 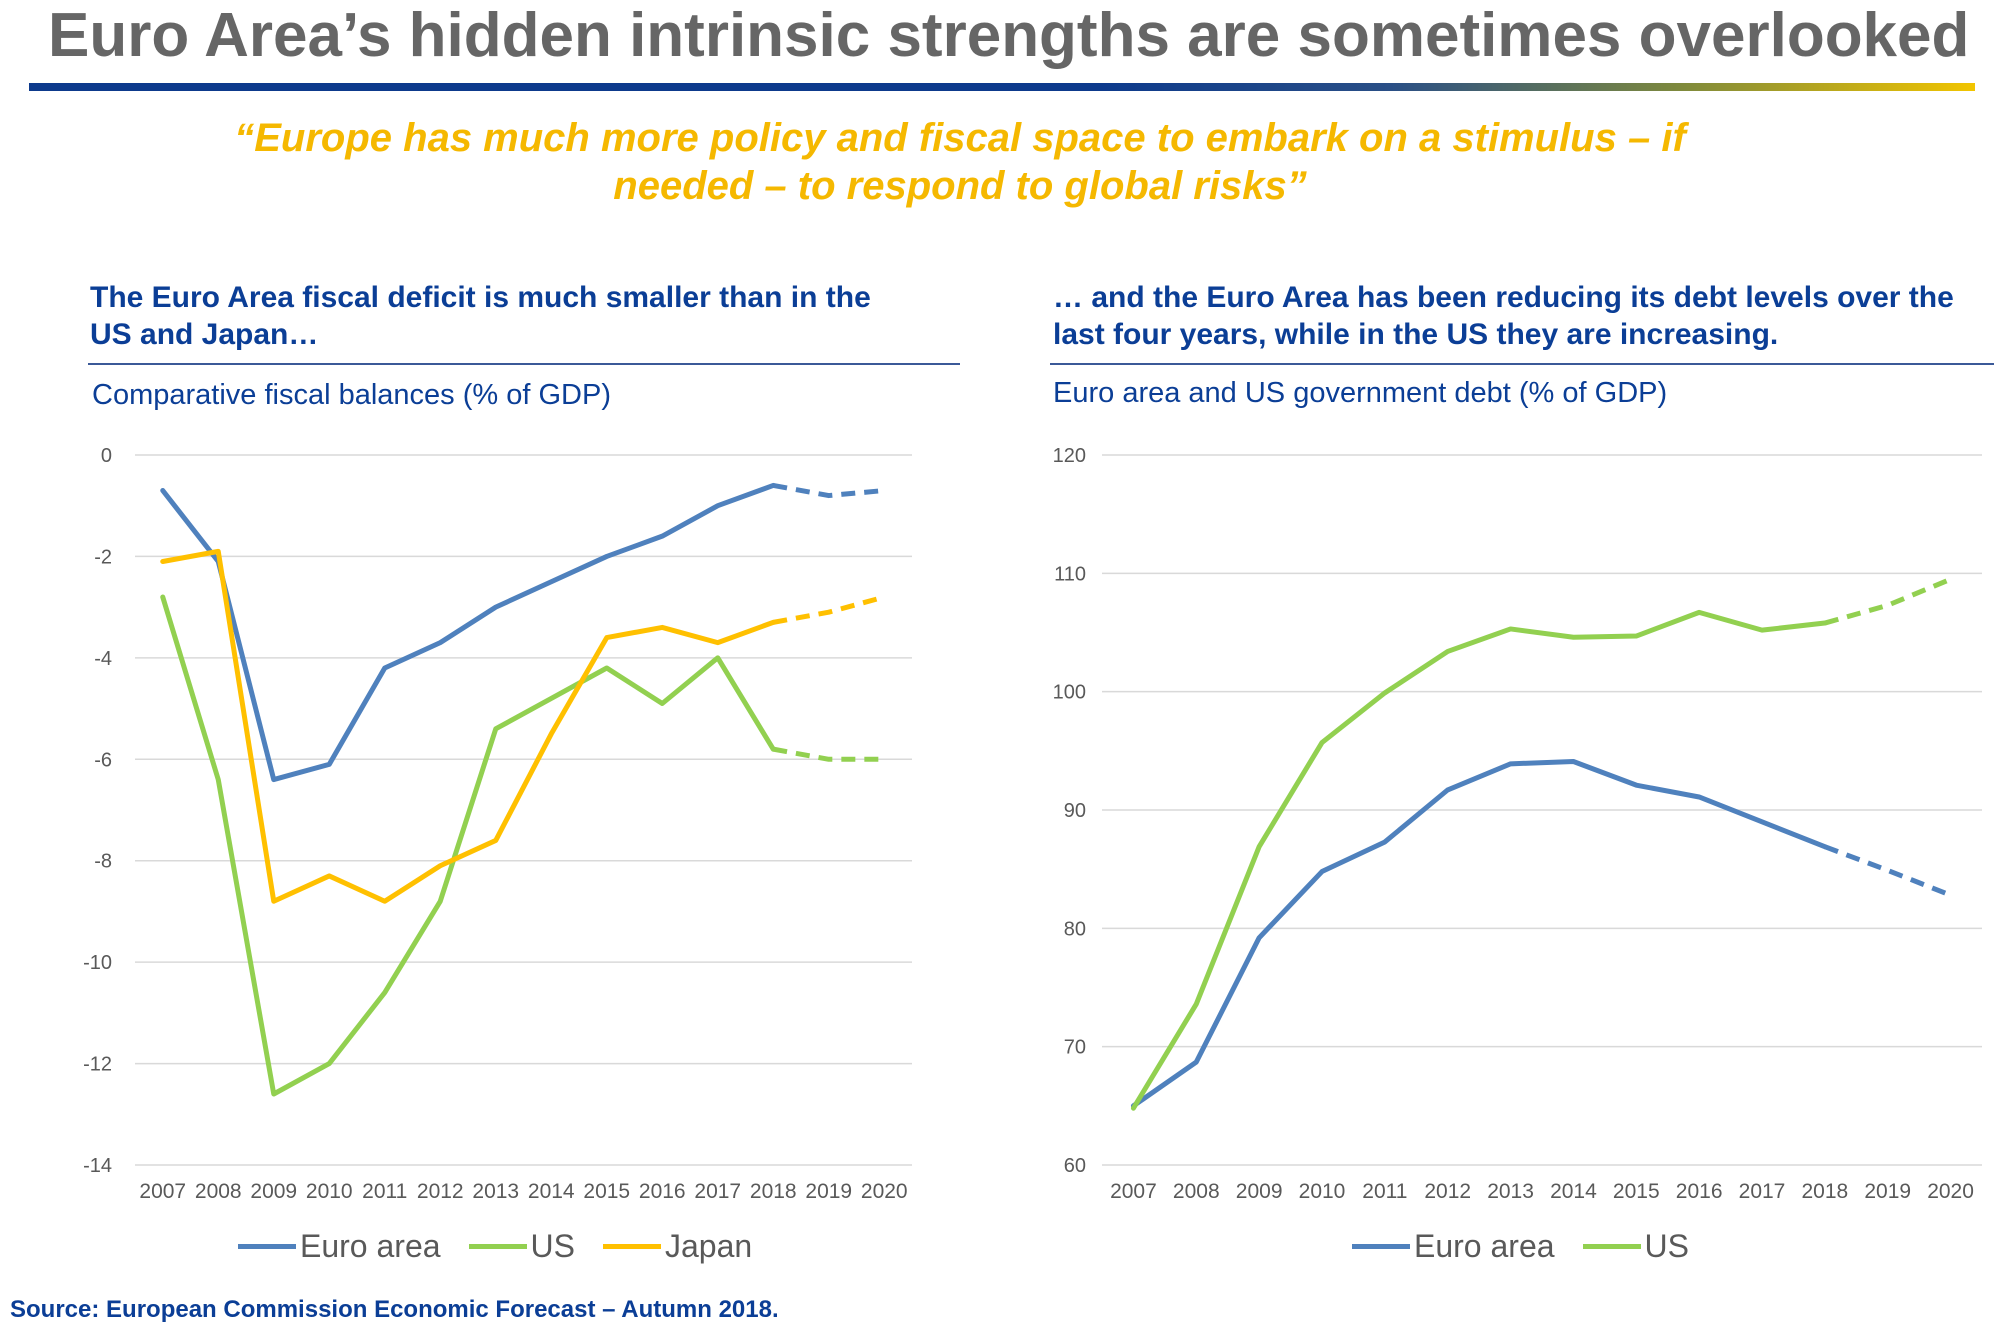 I want to click on series-forecast-japan, so click(x=828, y=609).